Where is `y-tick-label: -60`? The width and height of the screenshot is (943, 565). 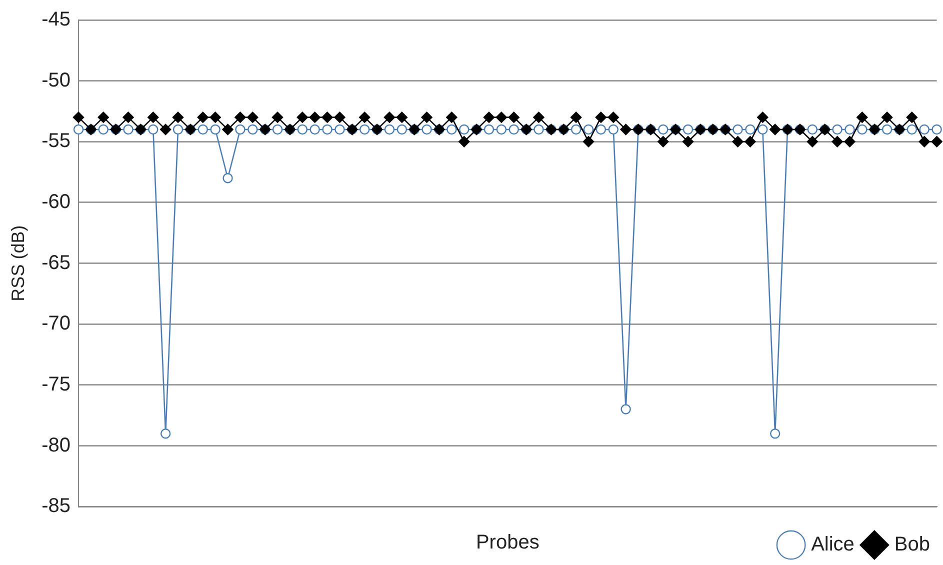 y-tick-label: -60 is located at coordinates (56, 201).